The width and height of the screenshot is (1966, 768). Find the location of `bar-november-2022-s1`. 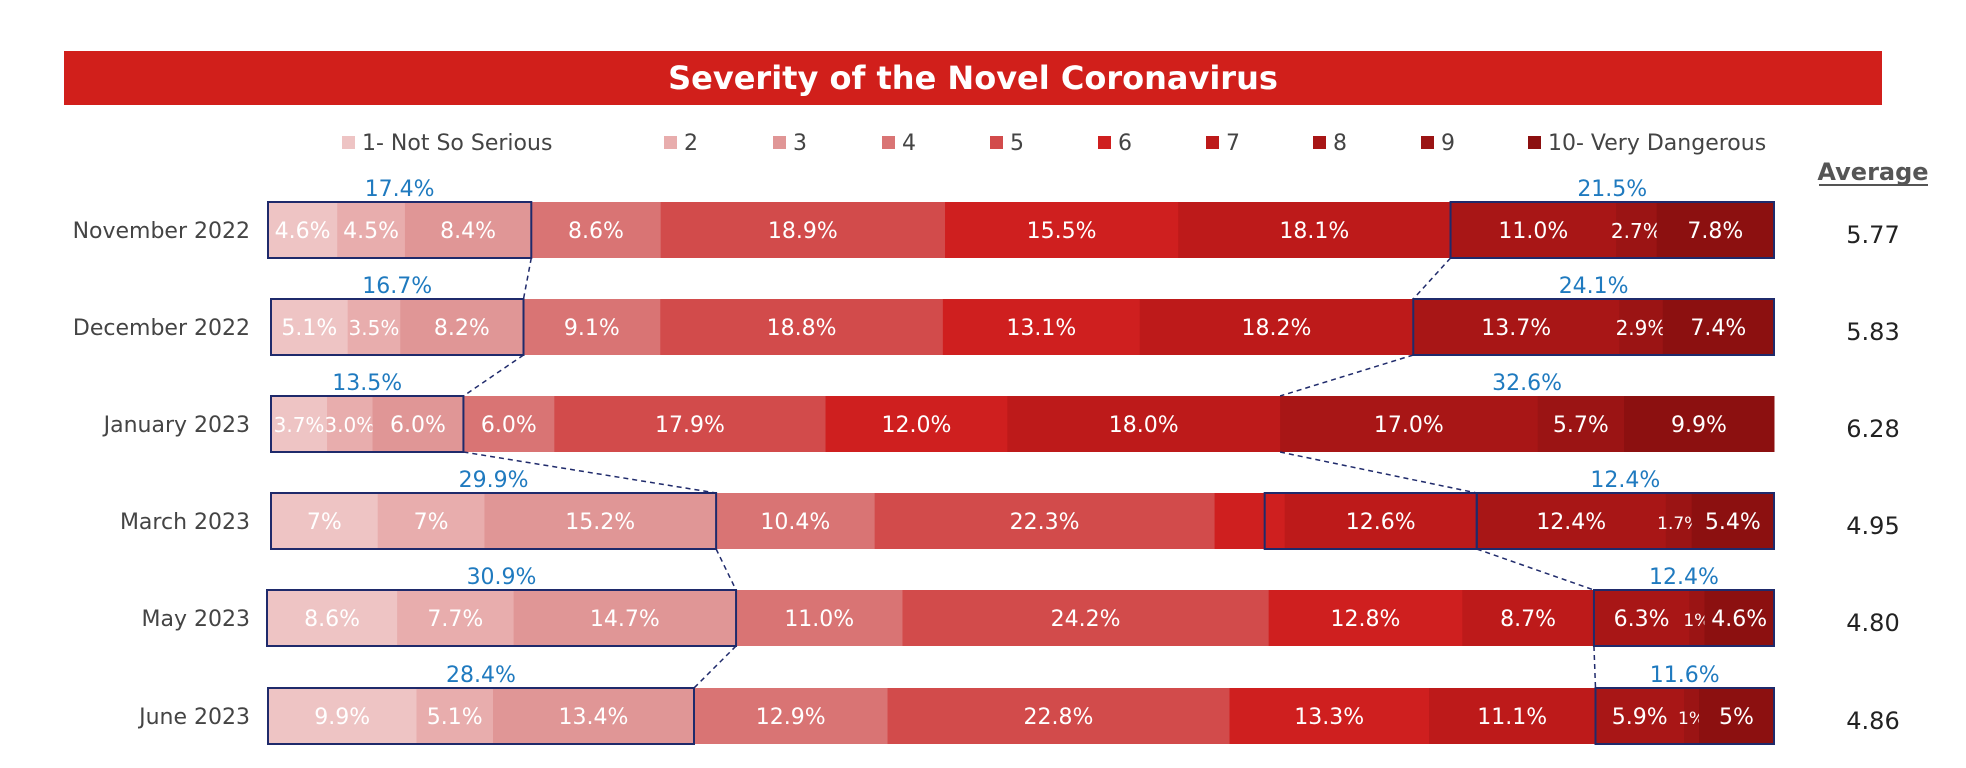

bar-november-2022-s1 is located at coordinates (303, 230).